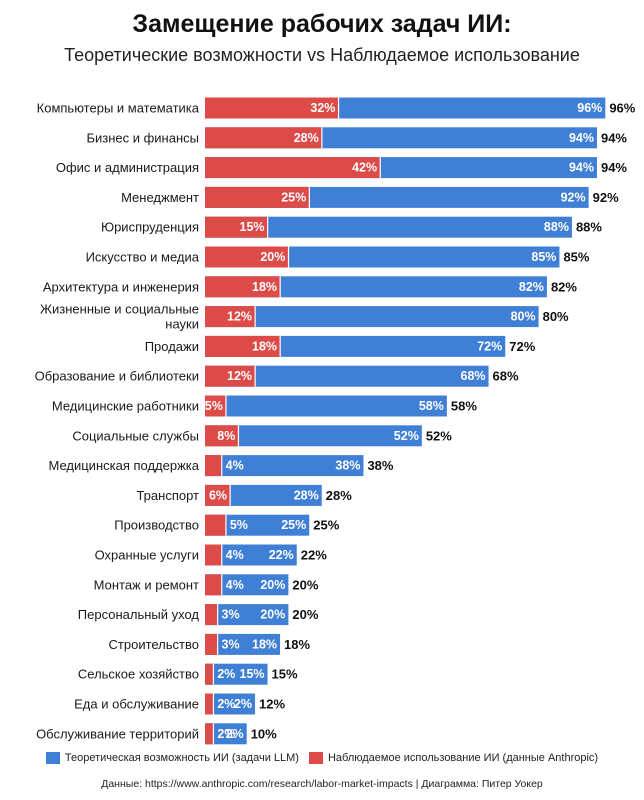  I want to click on data-label-theoretical: 15%, so click(252, 674).